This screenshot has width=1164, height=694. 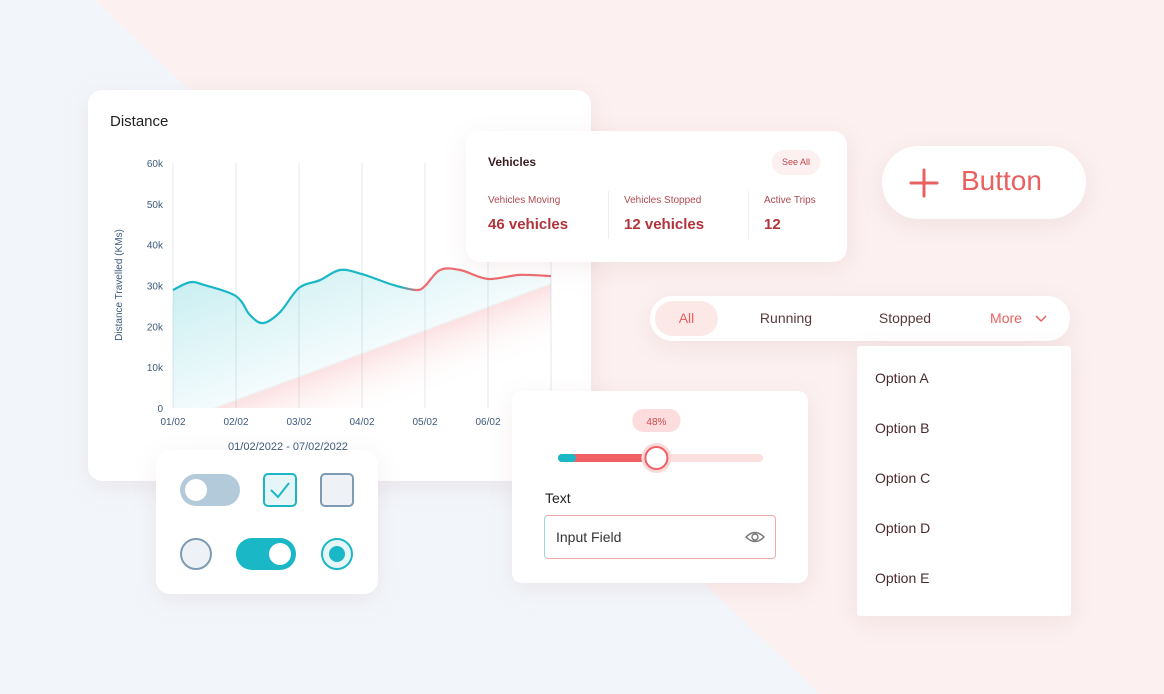 What do you see at coordinates (902, 378) in the screenshot?
I see `dropdown-option: Option A` at bounding box center [902, 378].